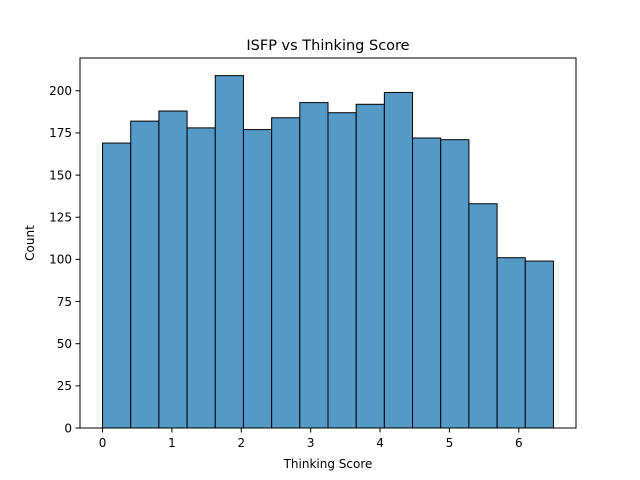 The image size is (640, 480). What do you see at coordinates (519, 443) in the screenshot?
I see `x-tick-label: 6` at bounding box center [519, 443].